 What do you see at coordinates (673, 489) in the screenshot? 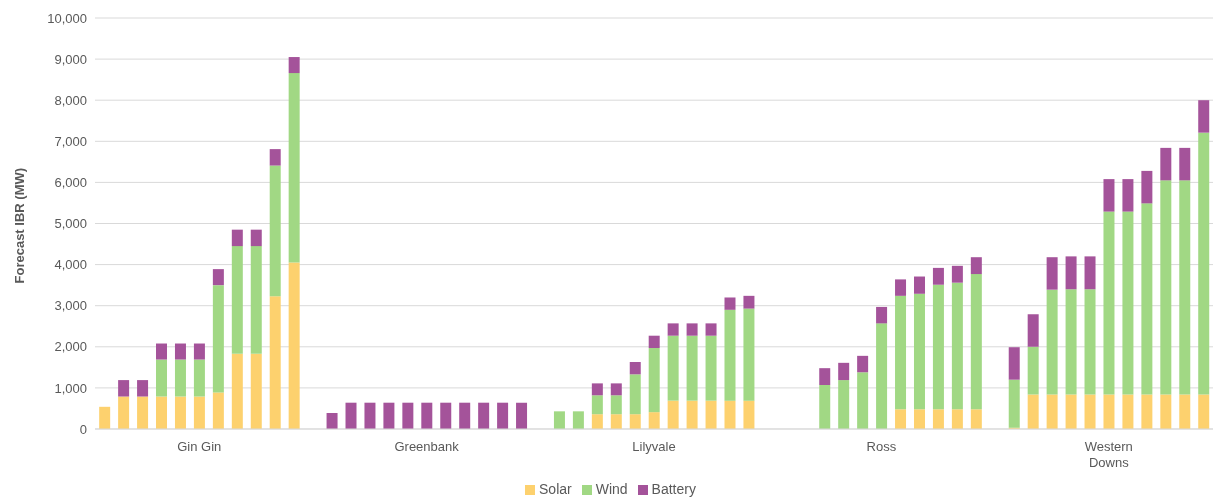
I see `legend-label: Battery` at bounding box center [673, 489].